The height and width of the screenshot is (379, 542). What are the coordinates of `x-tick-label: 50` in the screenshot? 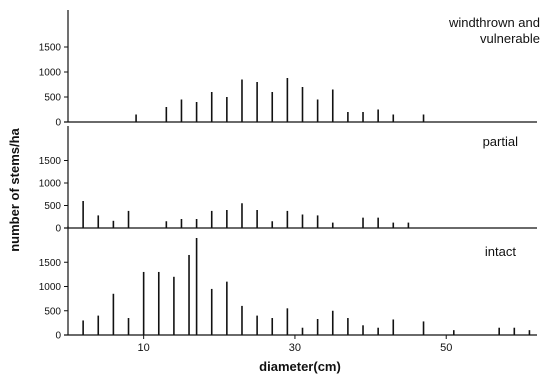 It's located at (446, 348).